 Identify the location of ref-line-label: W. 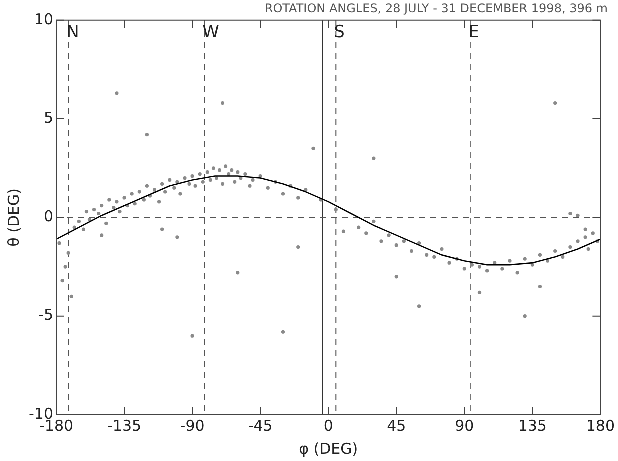
(211, 32).